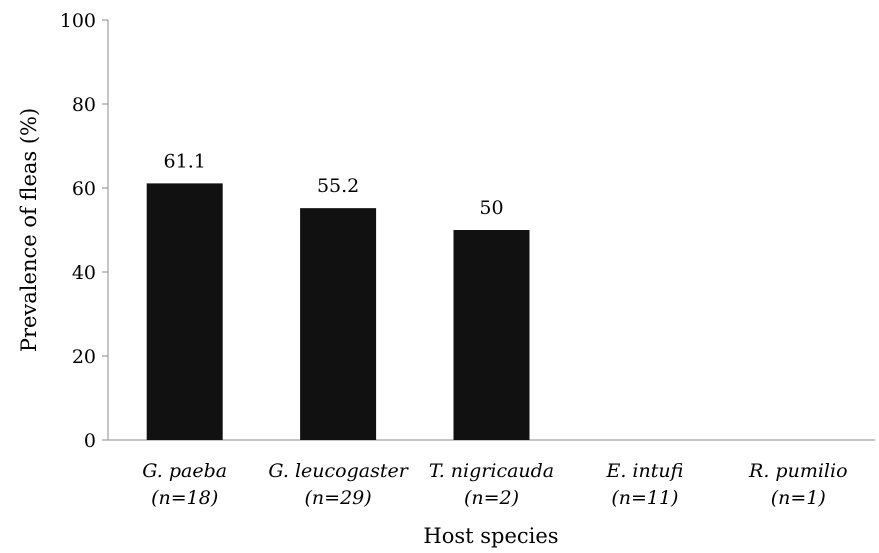 The width and height of the screenshot is (879, 553). What do you see at coordinates (184, 498) in the screenshot?
I see `category-sample-size-label: (n=18)` at bounding box center [184, 498].